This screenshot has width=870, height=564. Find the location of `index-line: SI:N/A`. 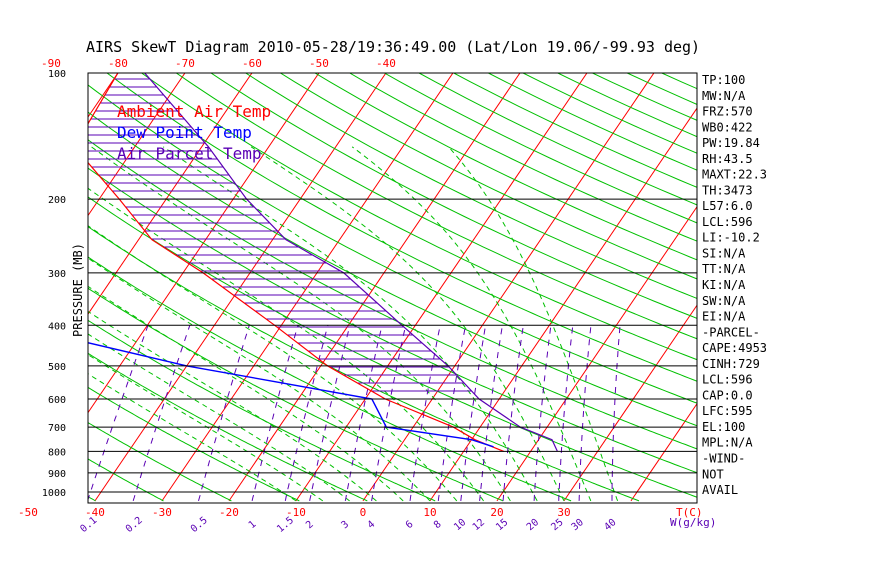

index-line: SI:N/A is located at coordinates (724, 253).